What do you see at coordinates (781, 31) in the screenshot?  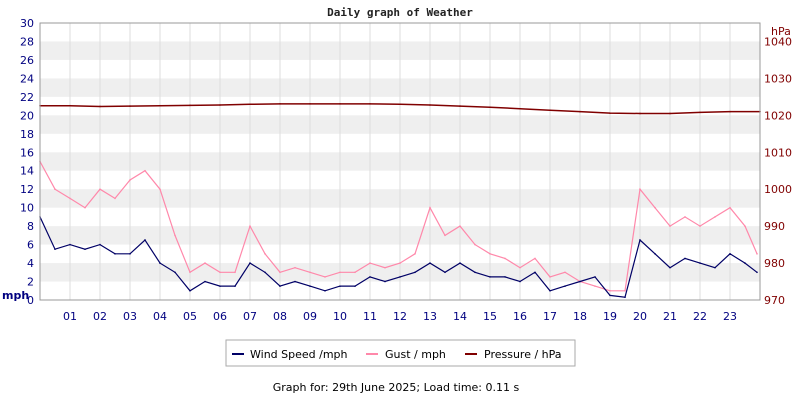 I see `right-axis-unit: hPa` at bounding box center [781, 31].